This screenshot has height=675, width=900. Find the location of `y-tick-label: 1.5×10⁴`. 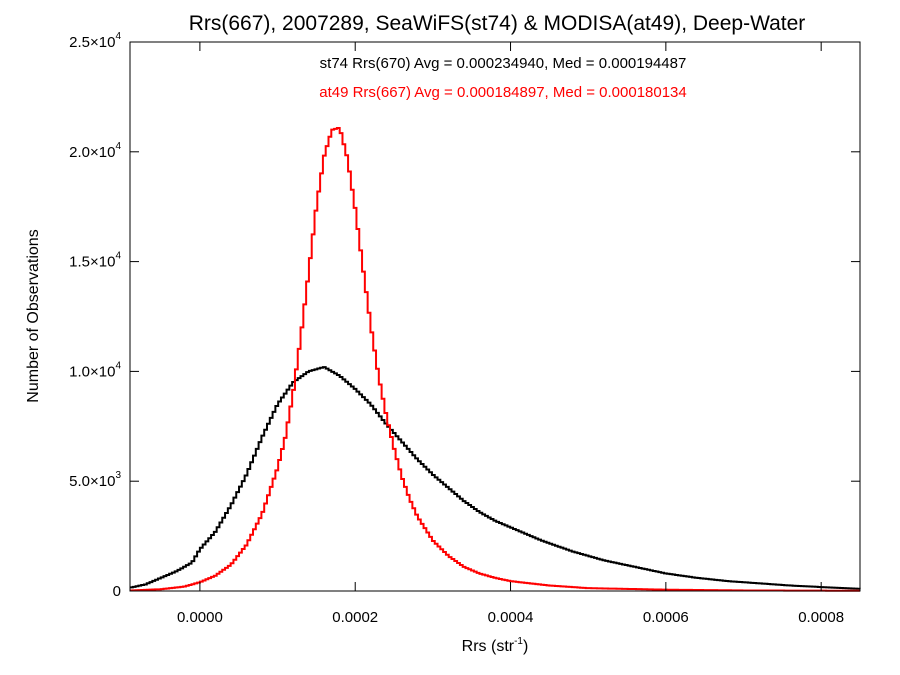

y-tick-label: 1.5×10⁴ is located at coordinates (95, 261).